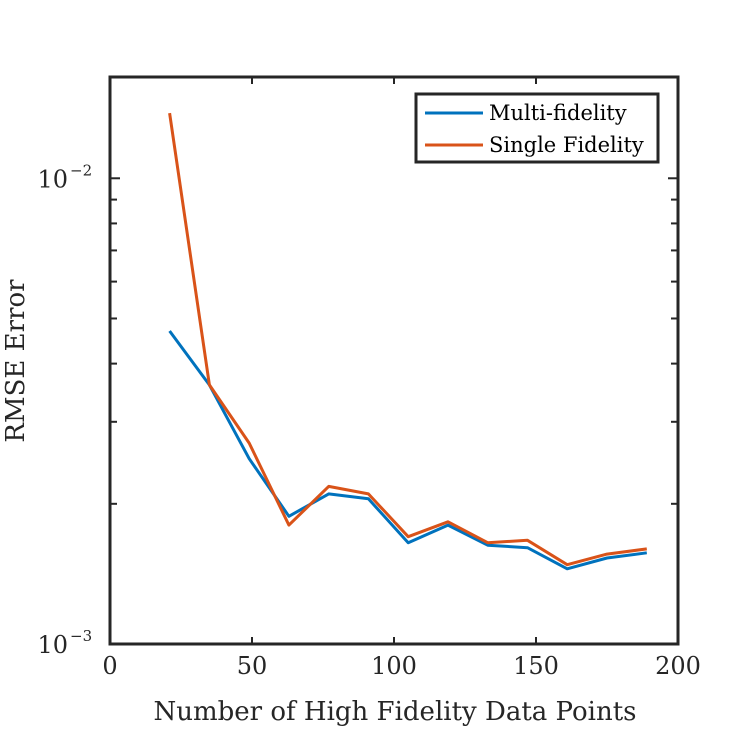 The width and height of the screenshot is (750, 750). What do you see at coordinates (394, 666) in the screenshot?
I see `x-tick-label: 100` at bounding box center [394, 666].